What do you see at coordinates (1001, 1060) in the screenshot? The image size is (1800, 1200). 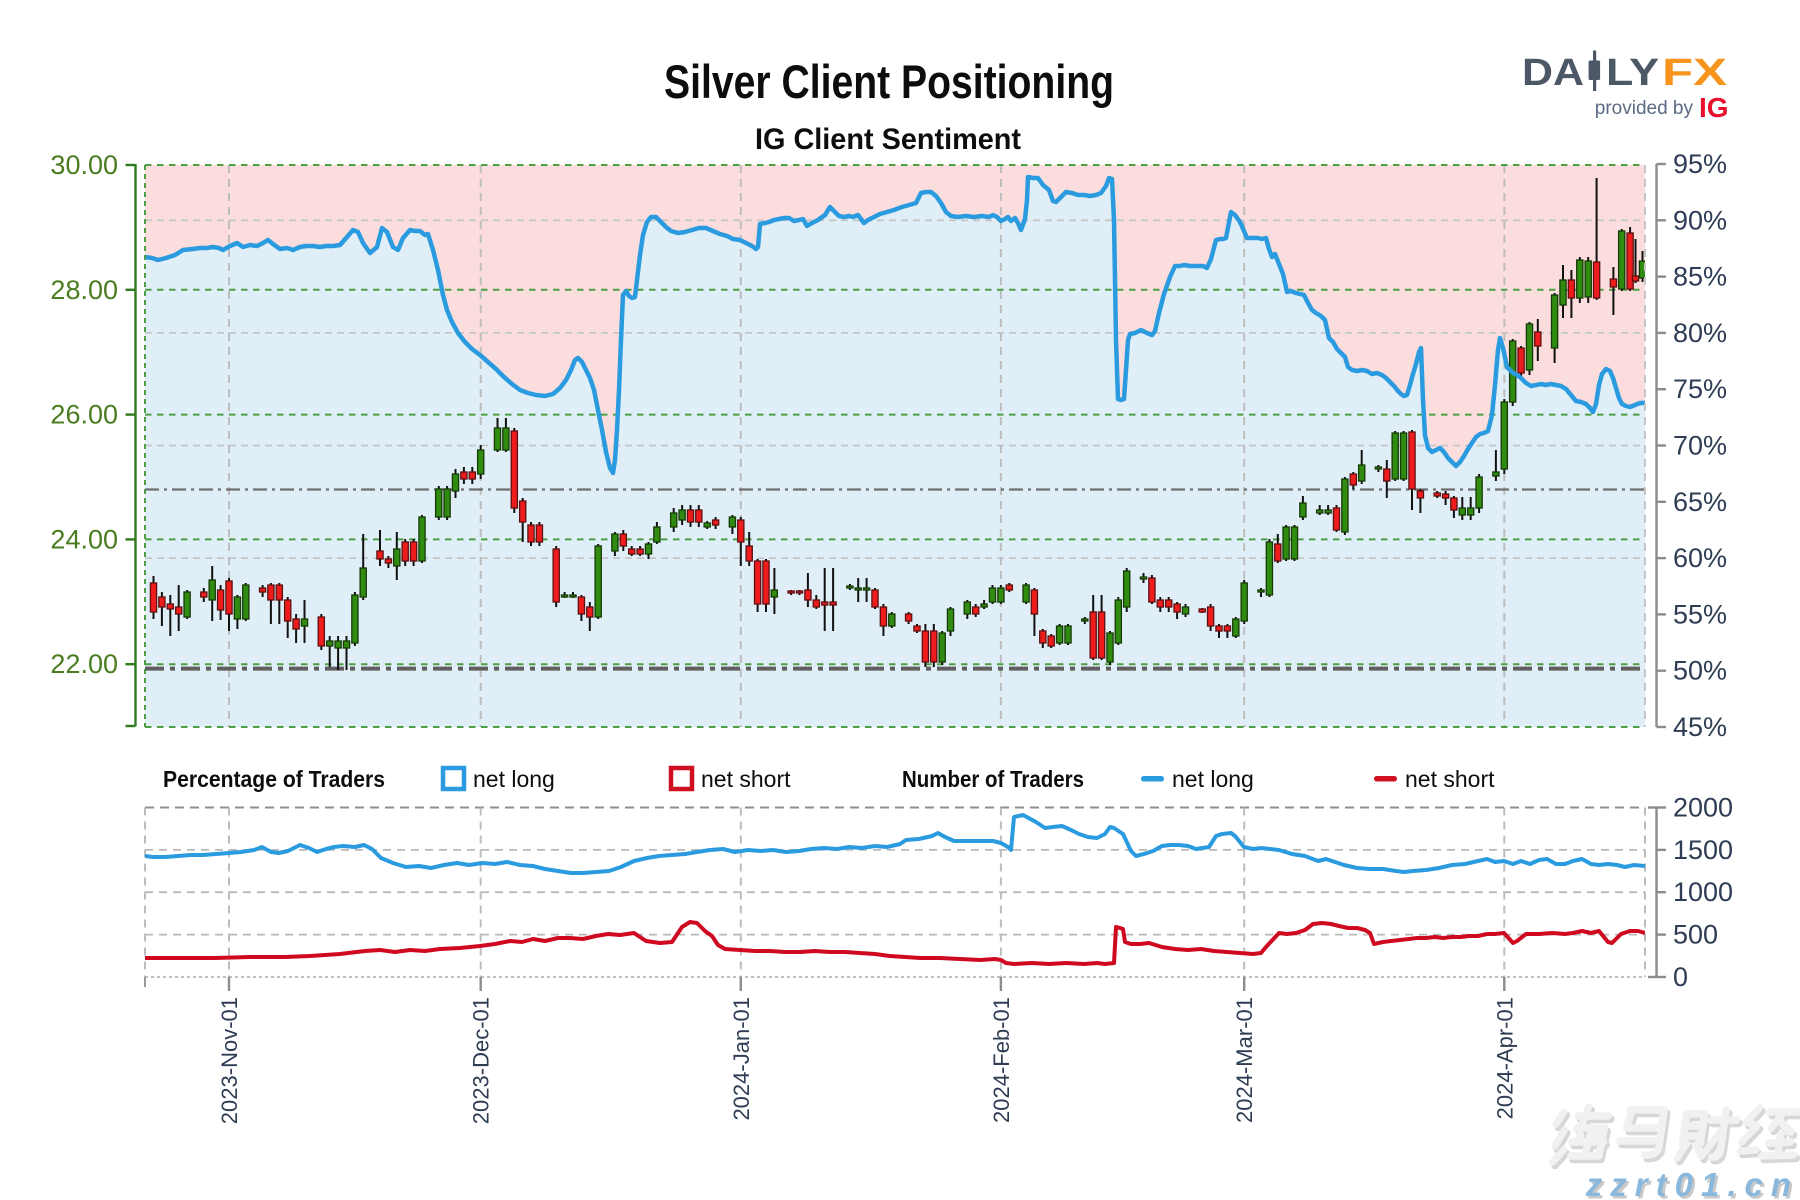 I see `svg-text: 2024-Feb-01` at bounding box center [1001, 1060].